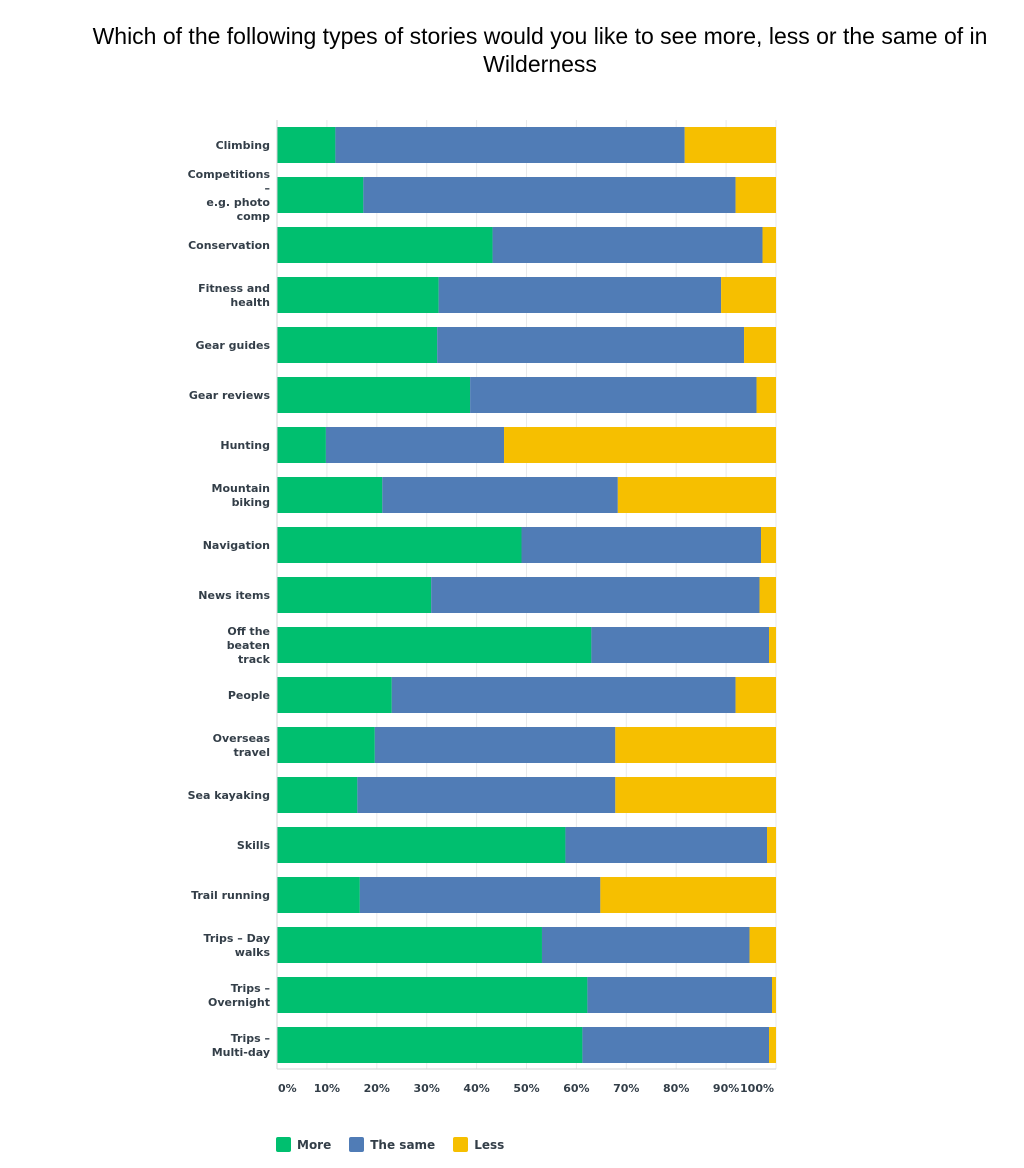 The height and width of the screenshot is (1168, 1024). I want to click on bar-less-gear-guides, so click(760, 345).